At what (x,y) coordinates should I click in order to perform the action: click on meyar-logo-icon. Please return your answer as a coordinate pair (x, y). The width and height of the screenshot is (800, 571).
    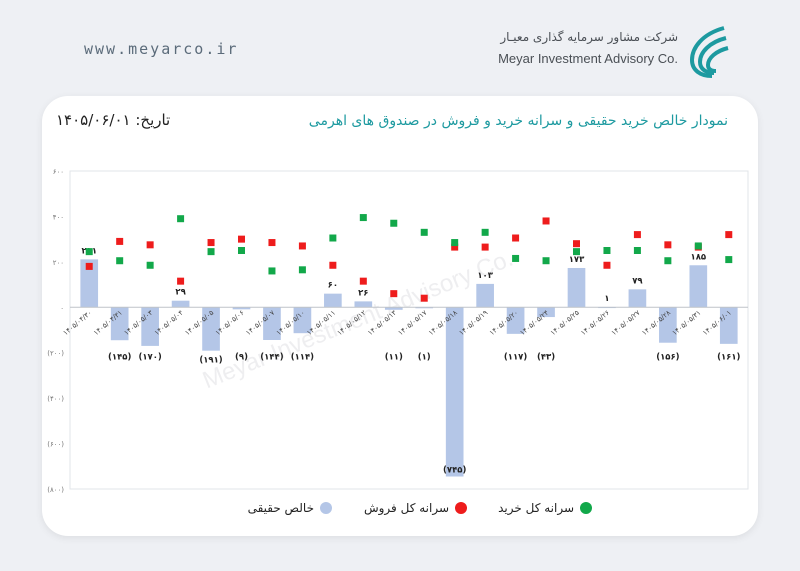
    Looking at the image, I should click on (709, 52).